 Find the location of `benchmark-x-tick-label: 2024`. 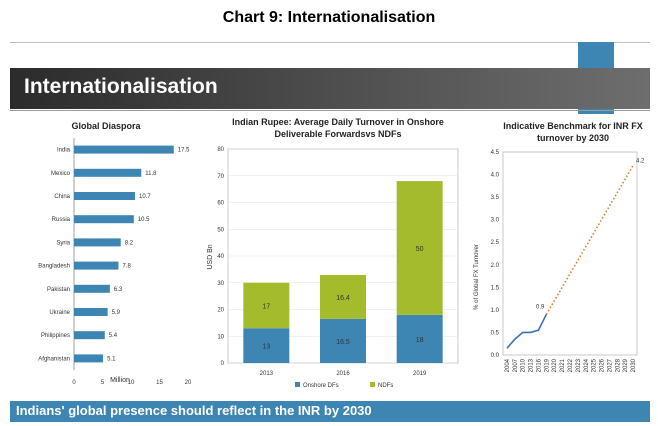

benchmark-x-tick-label: 2024 is located at coordinates (587, 365).